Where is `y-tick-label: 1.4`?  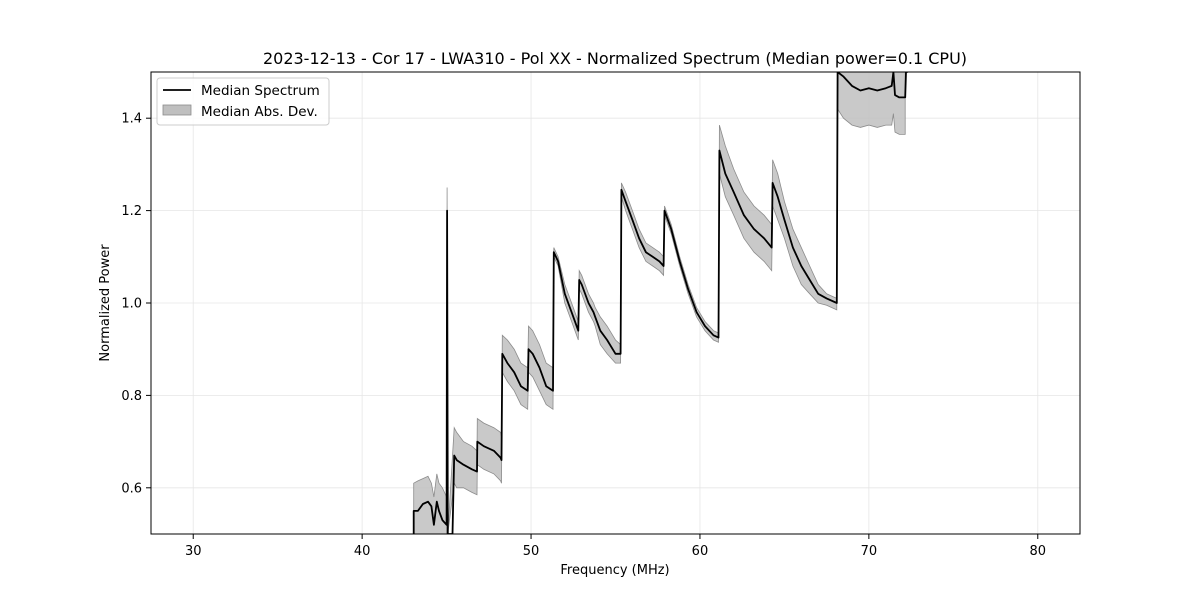
y-tick-label: 1.4 is located at coordinates (131, 119).